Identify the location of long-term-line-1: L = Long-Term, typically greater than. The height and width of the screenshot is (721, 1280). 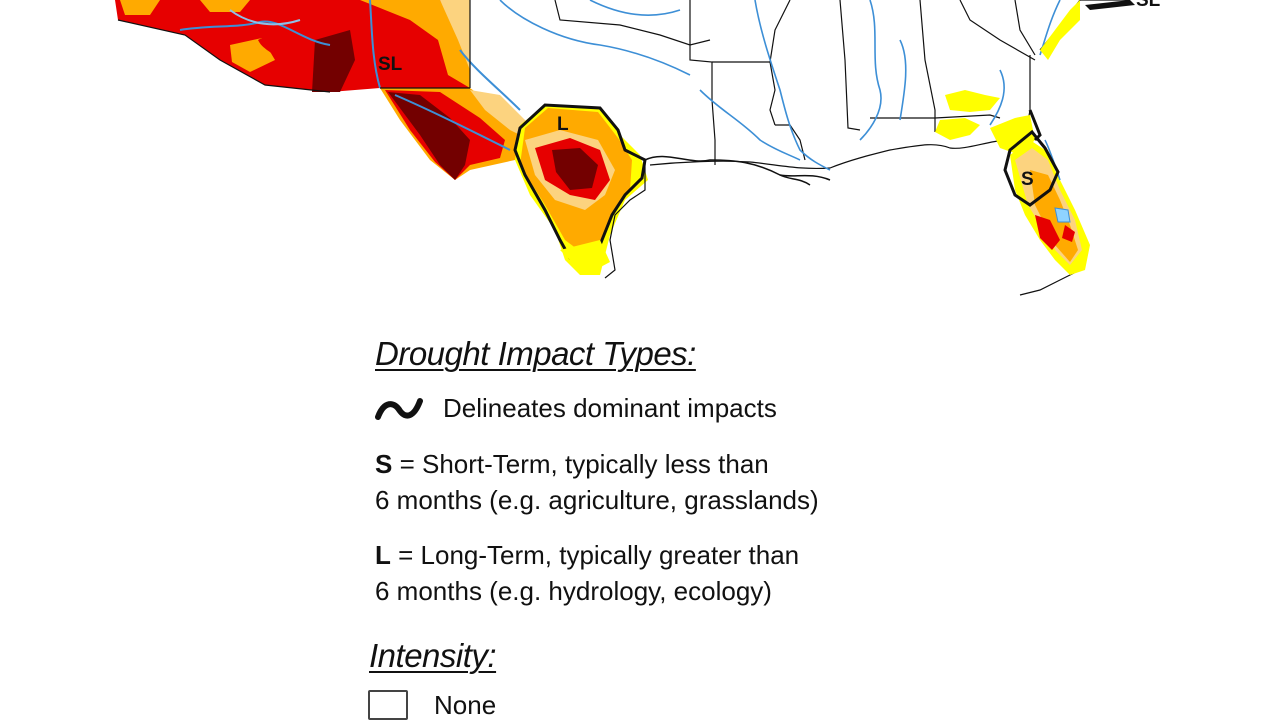
(587, 555).